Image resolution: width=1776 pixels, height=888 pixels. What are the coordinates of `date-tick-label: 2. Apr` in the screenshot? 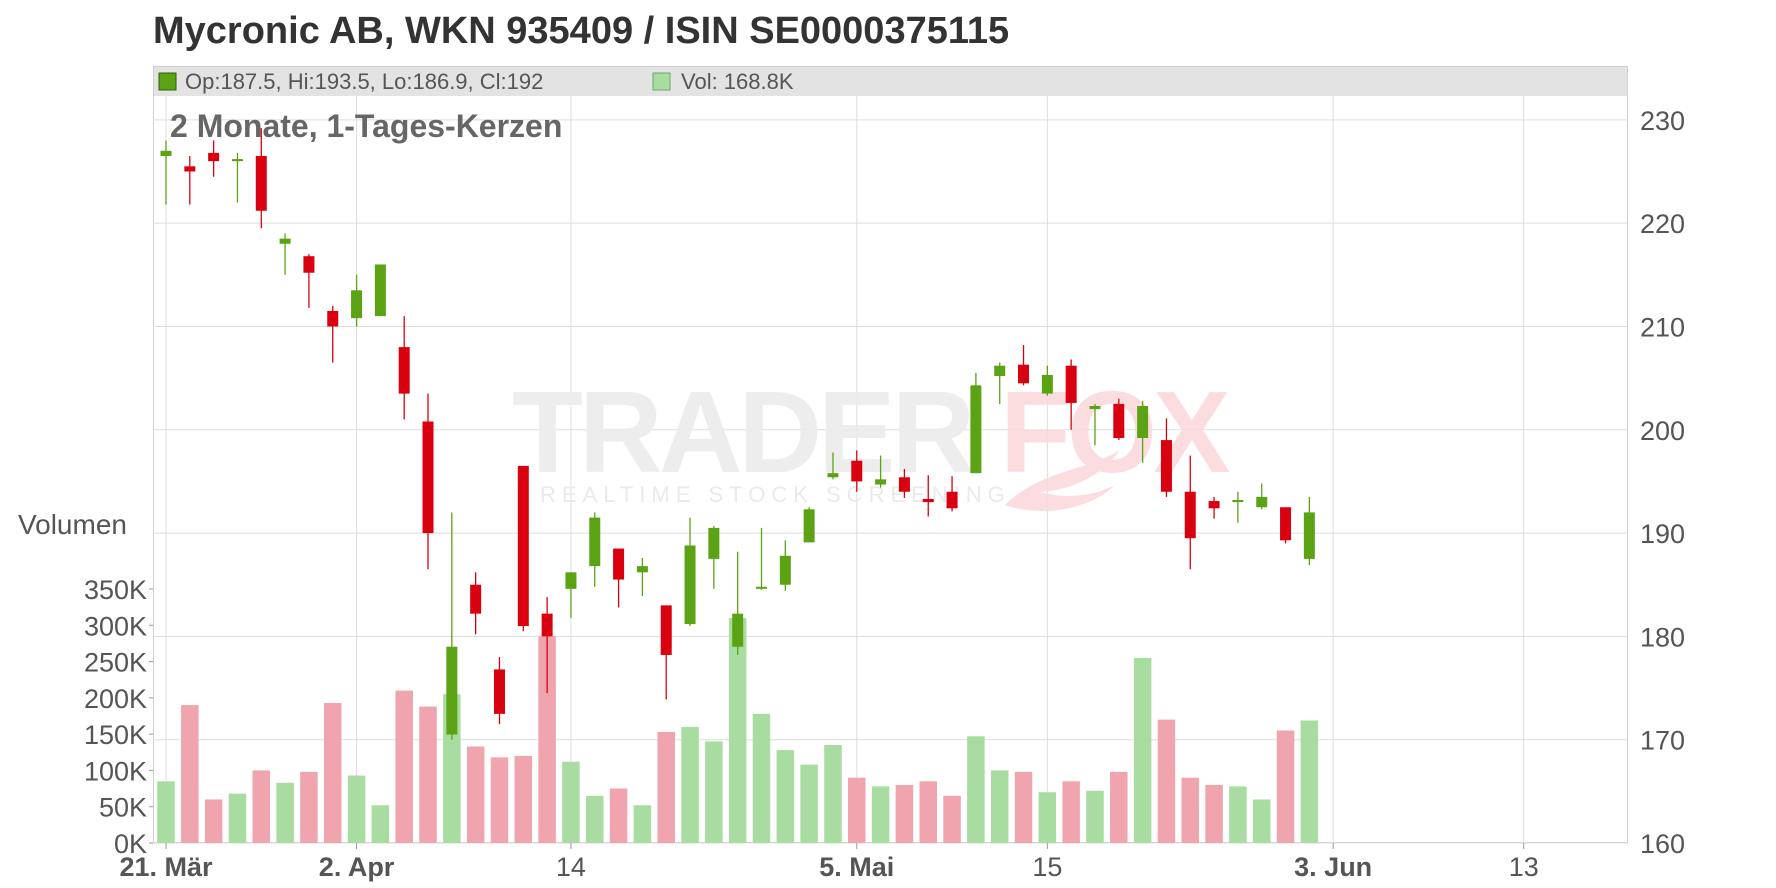 It's located at (357, 867).